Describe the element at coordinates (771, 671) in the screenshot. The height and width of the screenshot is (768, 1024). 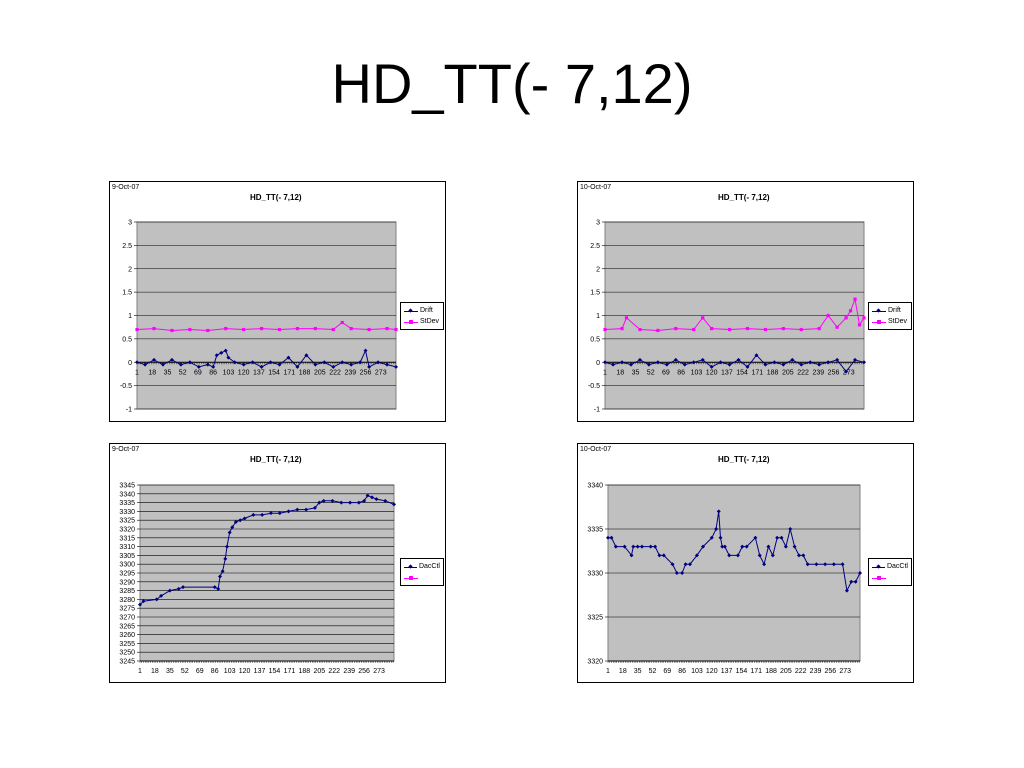
I see `x-tick-label: 188` at that location.